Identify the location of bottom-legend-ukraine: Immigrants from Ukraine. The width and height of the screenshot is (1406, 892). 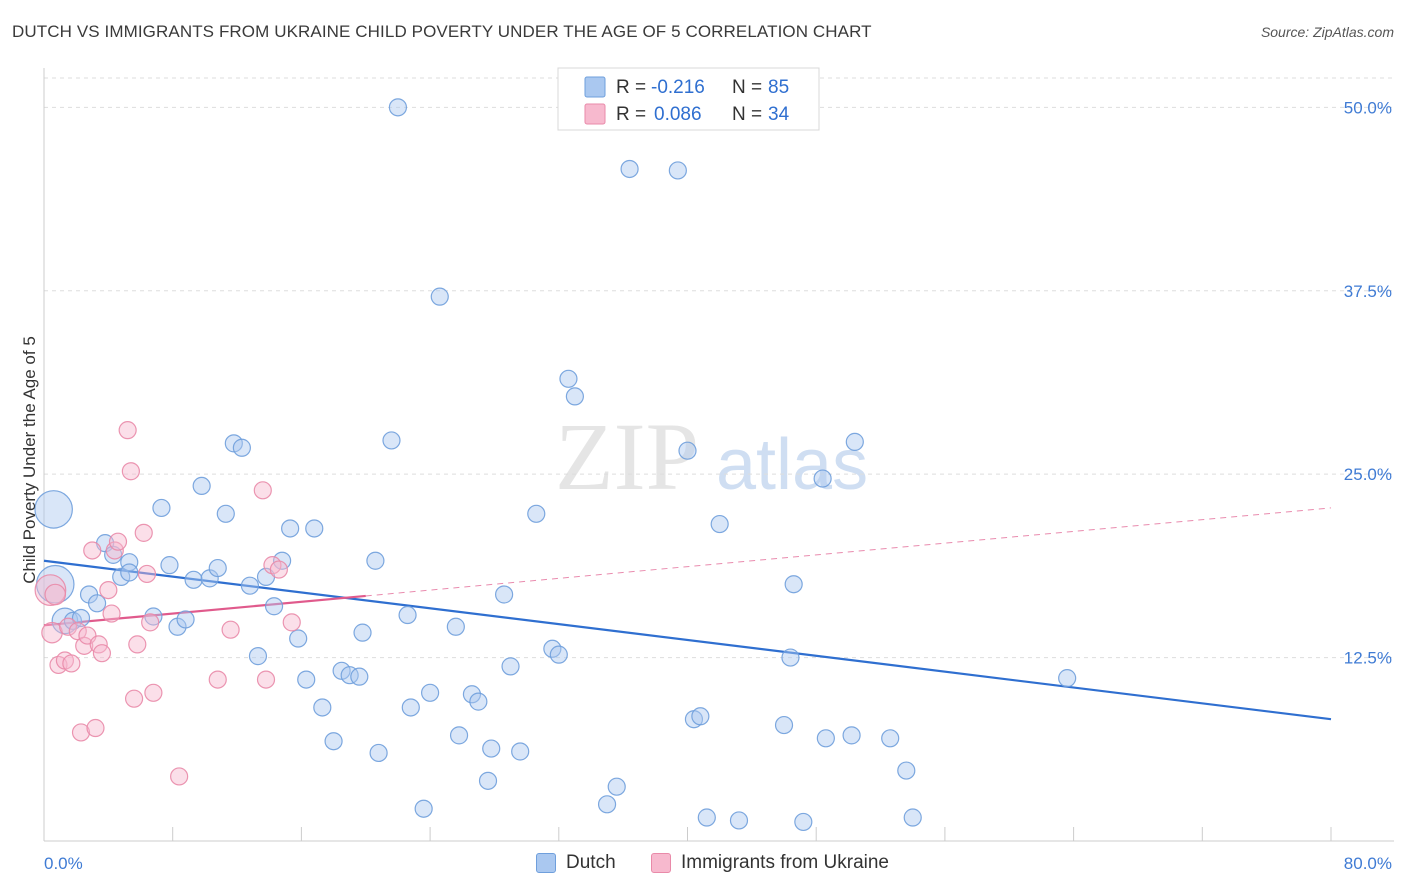
(770, 863).